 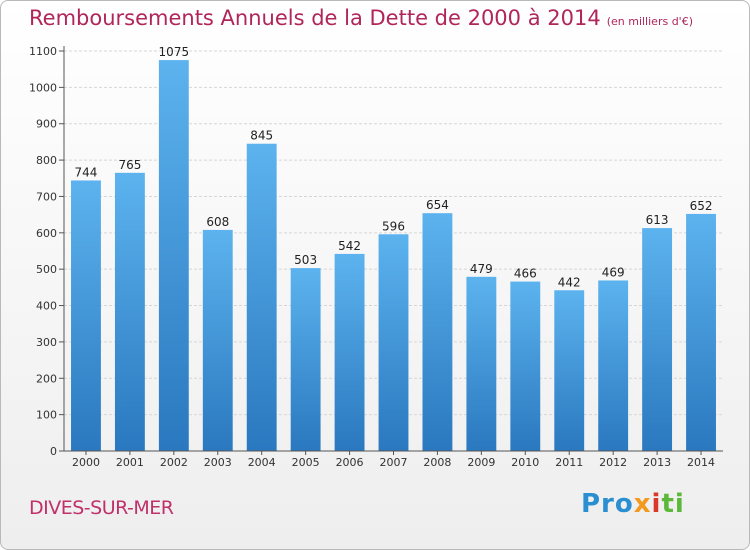 I want to click on commune-name: DIVES-SUR-MER, so click(x=101, y=508).